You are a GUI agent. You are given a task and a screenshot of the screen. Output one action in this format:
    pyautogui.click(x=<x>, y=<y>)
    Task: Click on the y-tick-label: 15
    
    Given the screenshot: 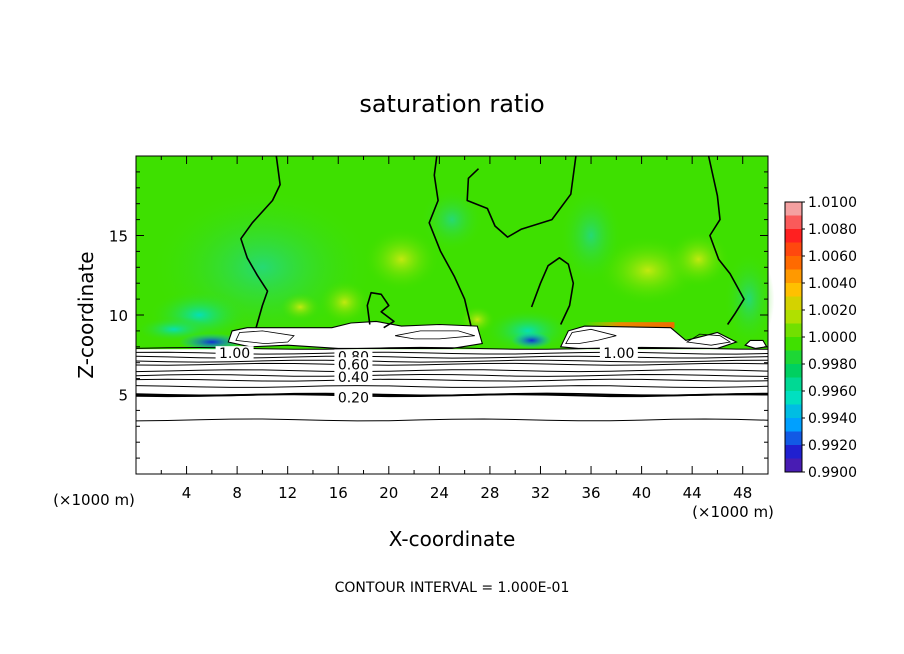 What is the action you would take?
    pyautogui.click(x=118, y=237)
    